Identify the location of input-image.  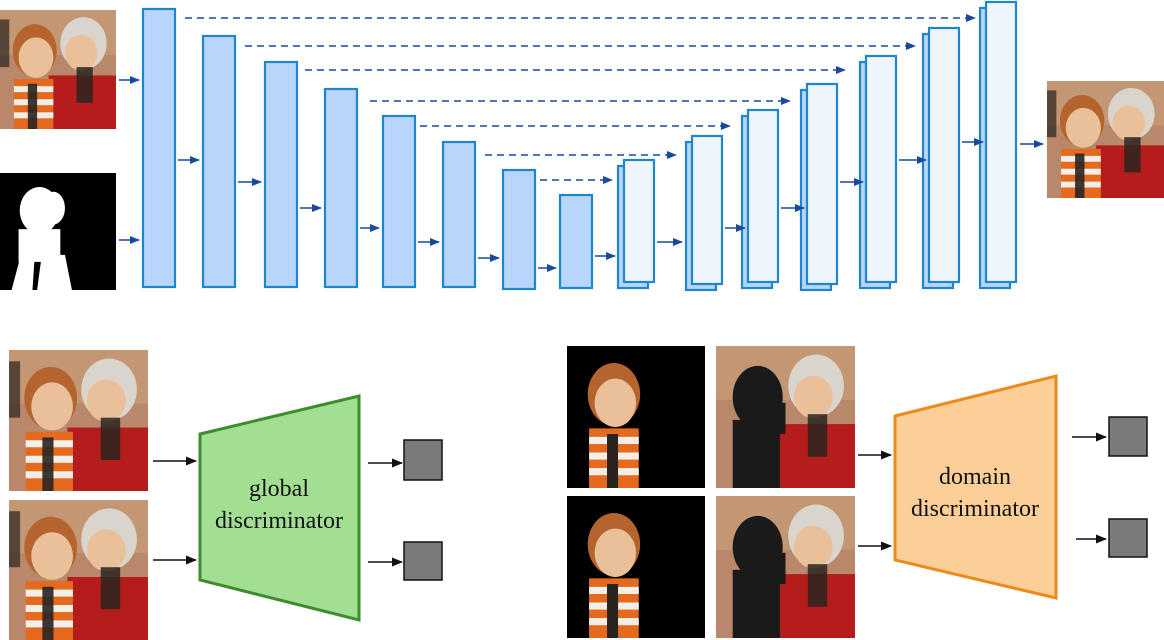
(58, 69).